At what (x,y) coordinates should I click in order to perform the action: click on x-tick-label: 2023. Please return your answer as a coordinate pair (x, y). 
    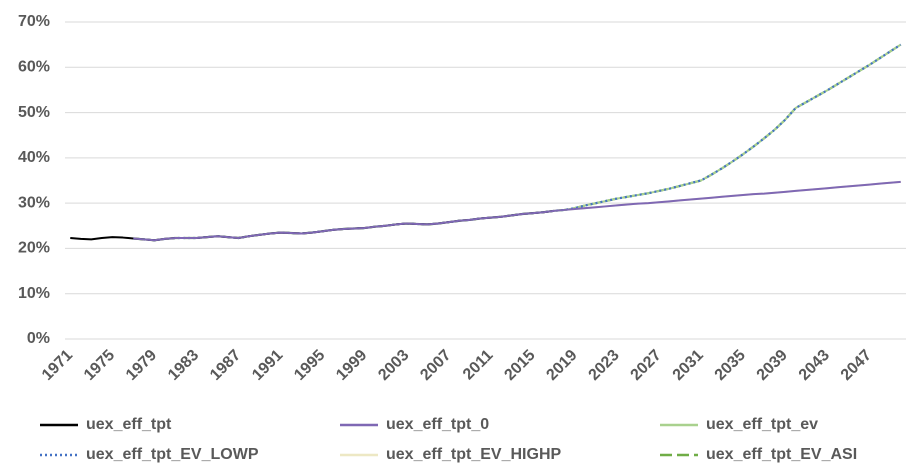
    Looking at the image, I should click on (604, 365).